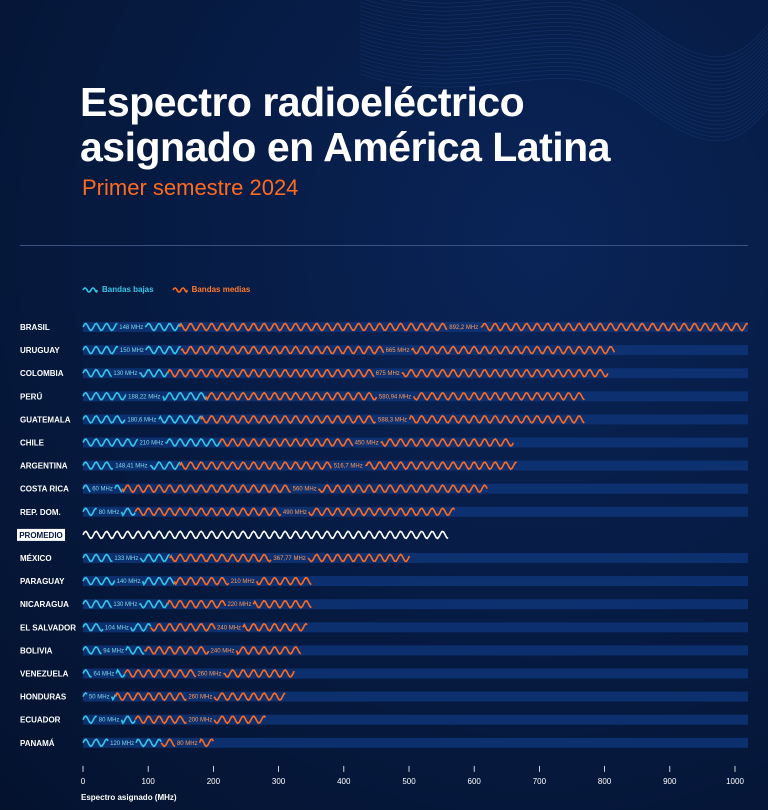 Image resolution: width=768 pixels, height=810 pixels. Describe the element at coordinates (345, 147) in the screenshot. I see `chart-title-line-2: asignado en América Latina` at that location.